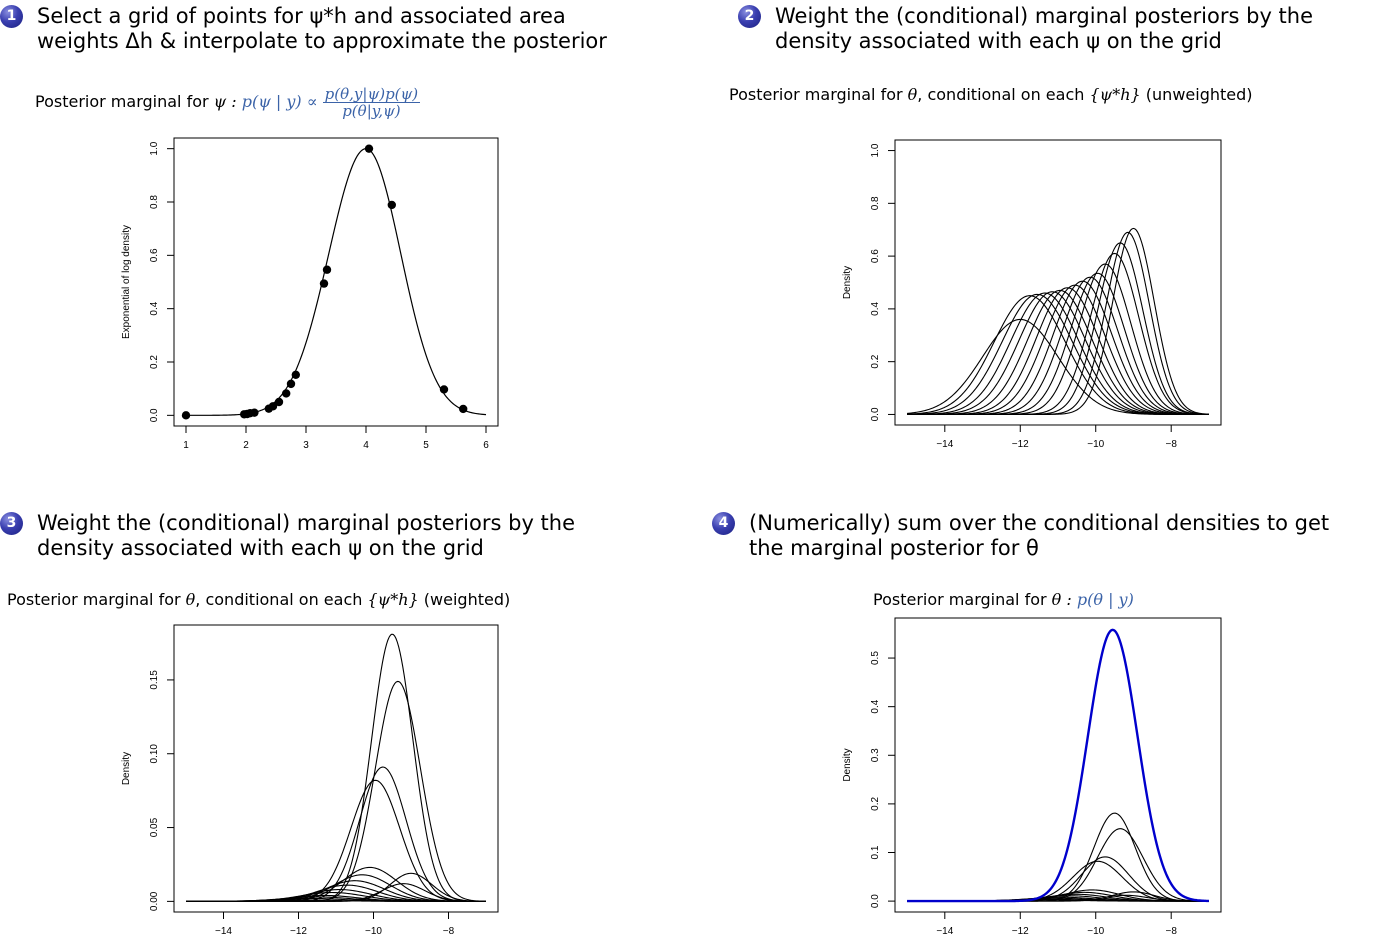  What do you see at coordinates (366, 445) in the screenshot?
I see `x-tick-label: 4` at bounding box center [366, 445].